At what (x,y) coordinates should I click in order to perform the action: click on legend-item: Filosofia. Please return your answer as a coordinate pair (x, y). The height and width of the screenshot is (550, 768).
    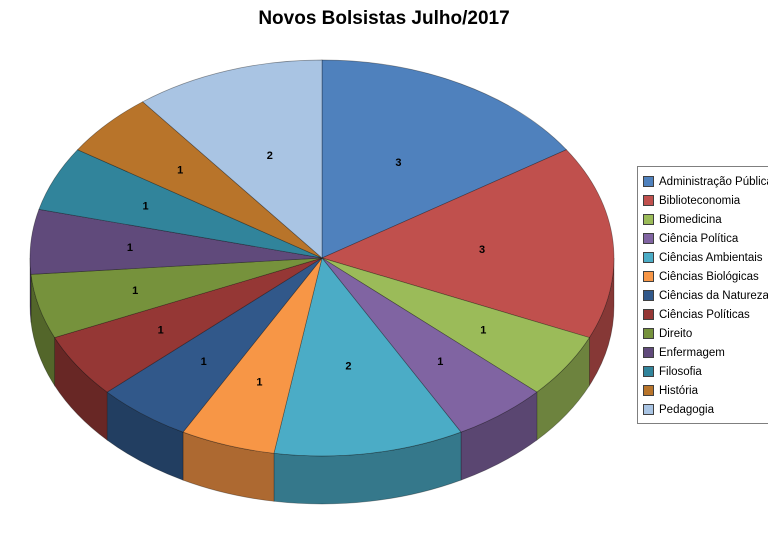
    Looking at the image, I should click on (705, 371).